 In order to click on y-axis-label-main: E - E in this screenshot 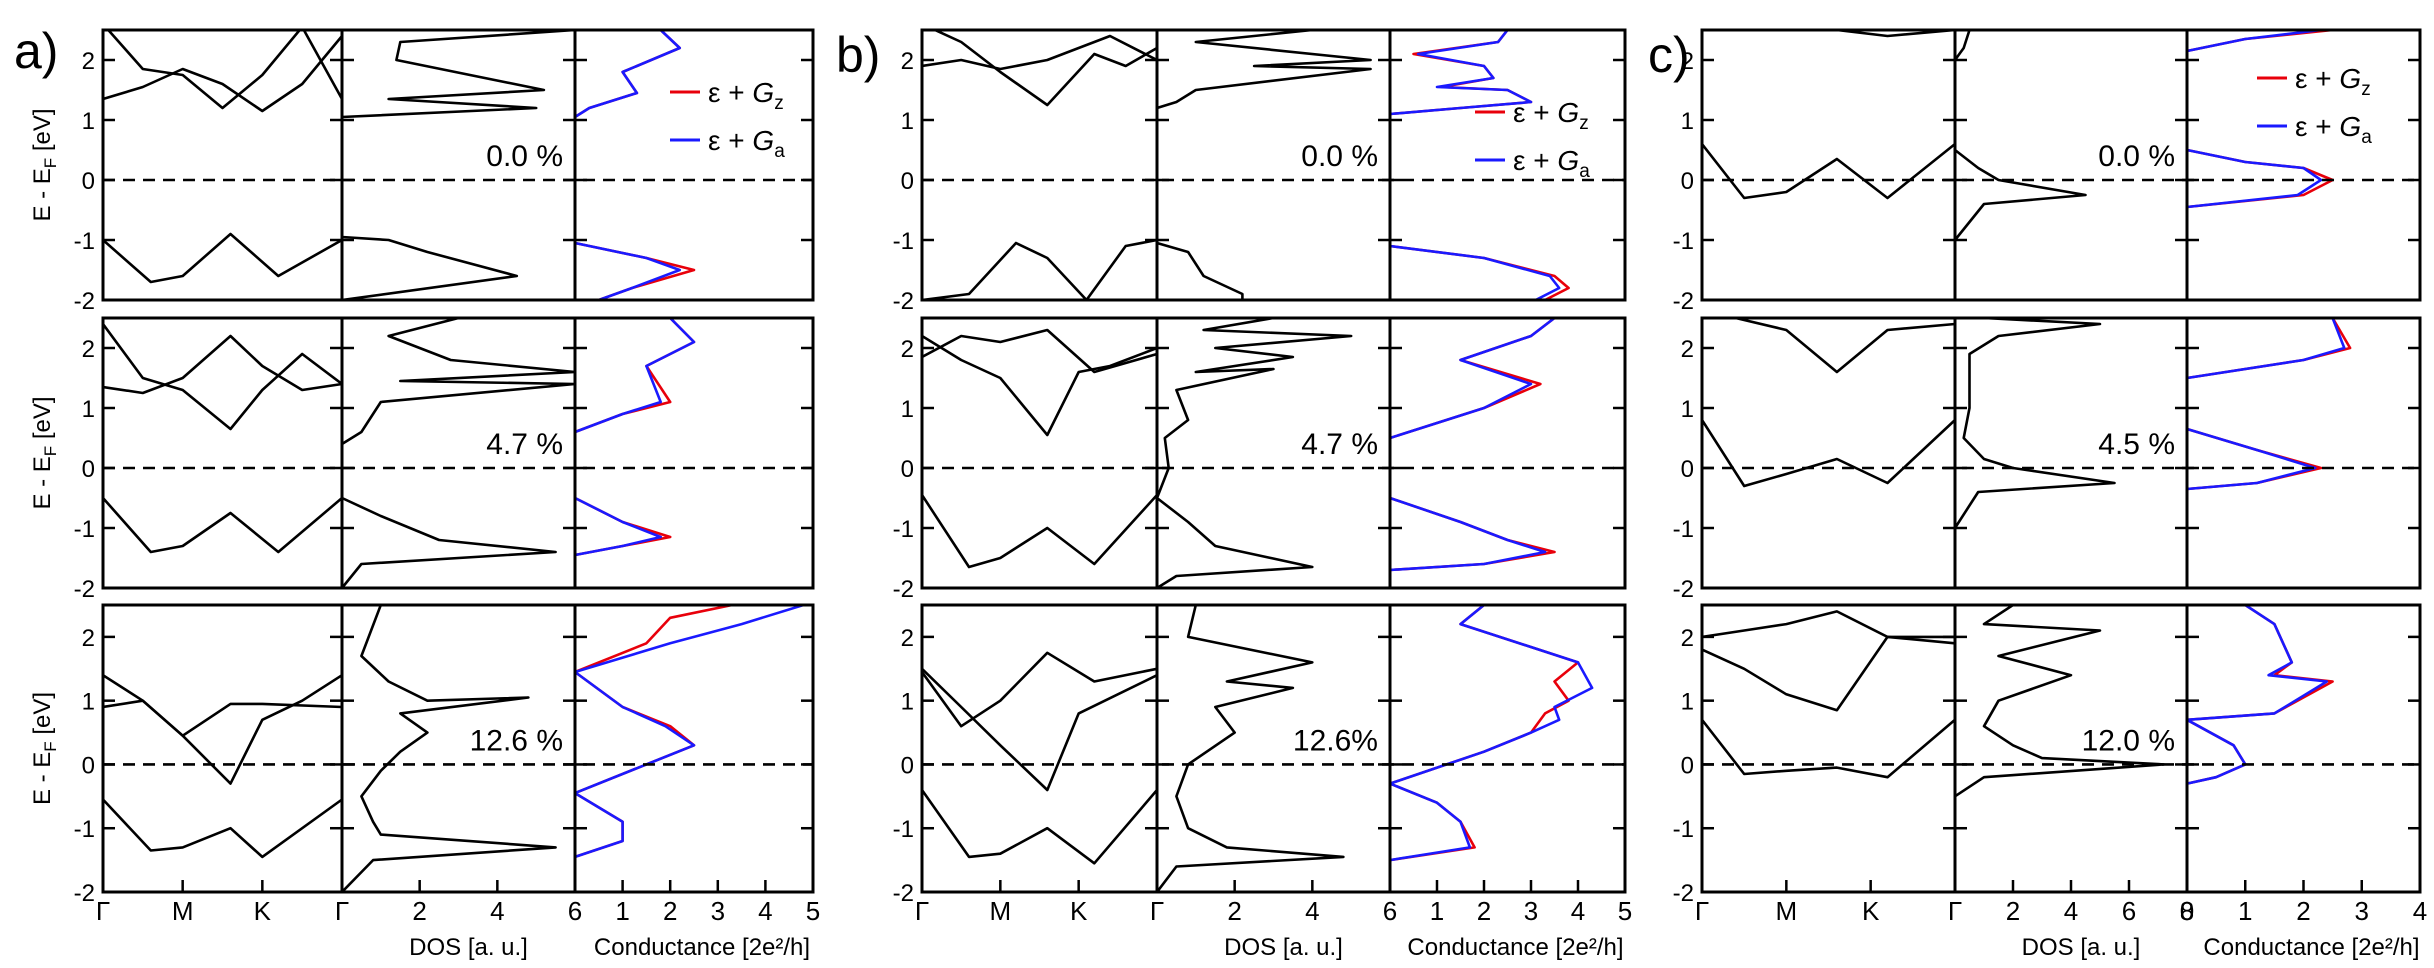, I will do `click(42, 482)`.